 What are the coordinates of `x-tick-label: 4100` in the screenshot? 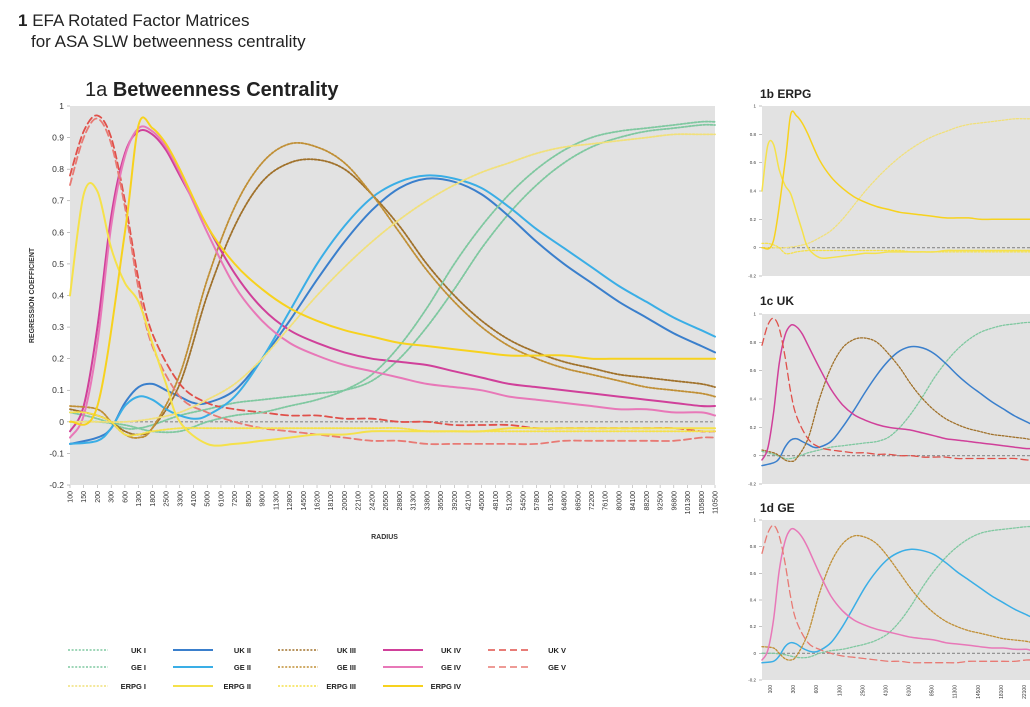 It's located at (194, 499).